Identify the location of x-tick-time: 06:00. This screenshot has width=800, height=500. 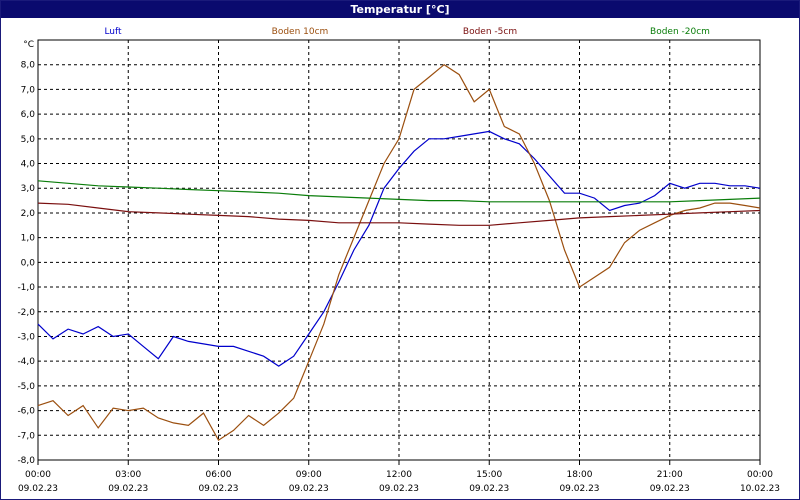
(219, 475).